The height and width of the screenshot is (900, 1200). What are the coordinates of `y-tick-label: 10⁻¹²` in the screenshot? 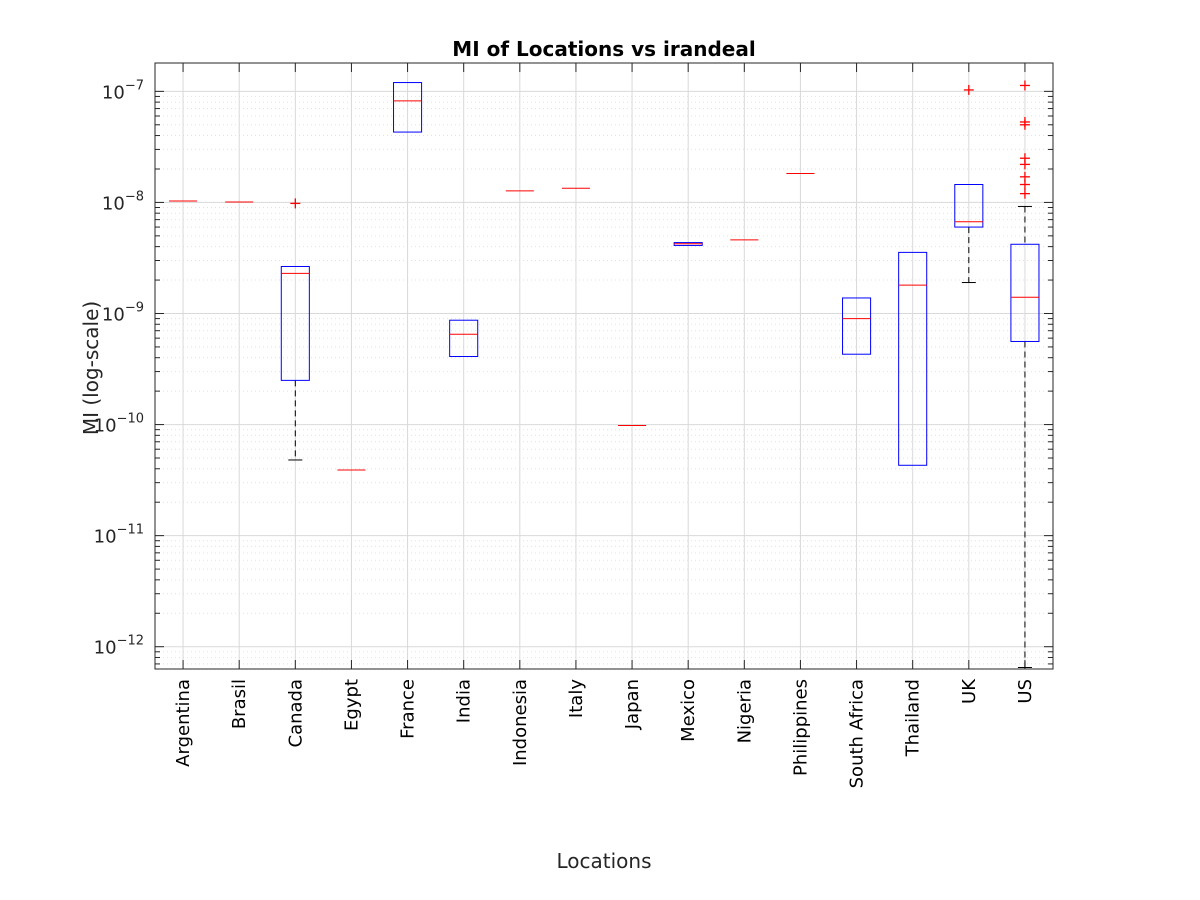 It's located at (119, 646).